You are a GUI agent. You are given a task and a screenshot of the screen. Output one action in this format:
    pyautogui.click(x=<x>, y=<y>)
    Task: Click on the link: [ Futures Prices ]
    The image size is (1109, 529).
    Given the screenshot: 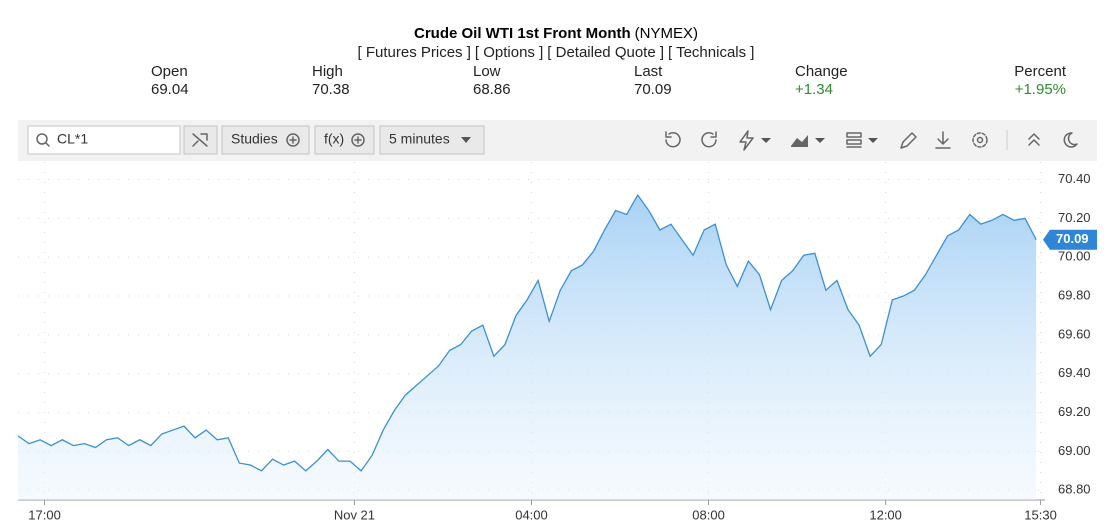 What is the action you would take?
    pyautogui.click(x=414, y=52)
    